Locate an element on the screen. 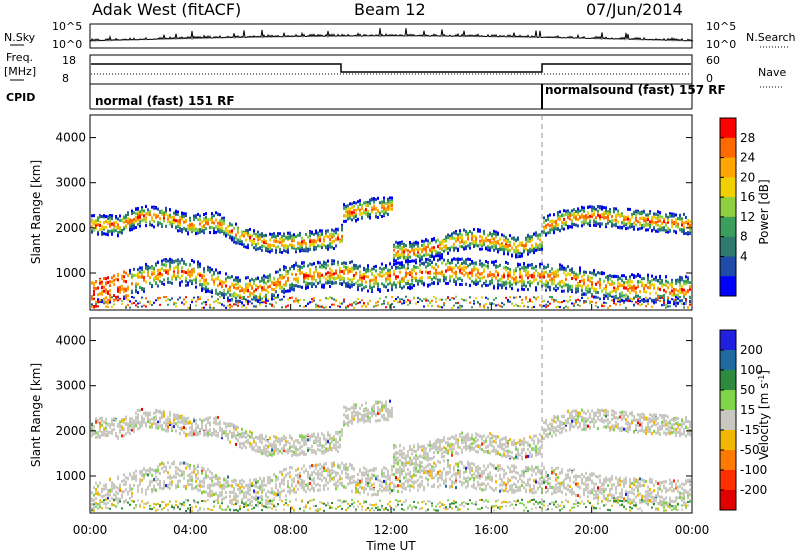 This screenshot has height=554, width=800. power-cell-1957 is located at coordinates (364, 304).